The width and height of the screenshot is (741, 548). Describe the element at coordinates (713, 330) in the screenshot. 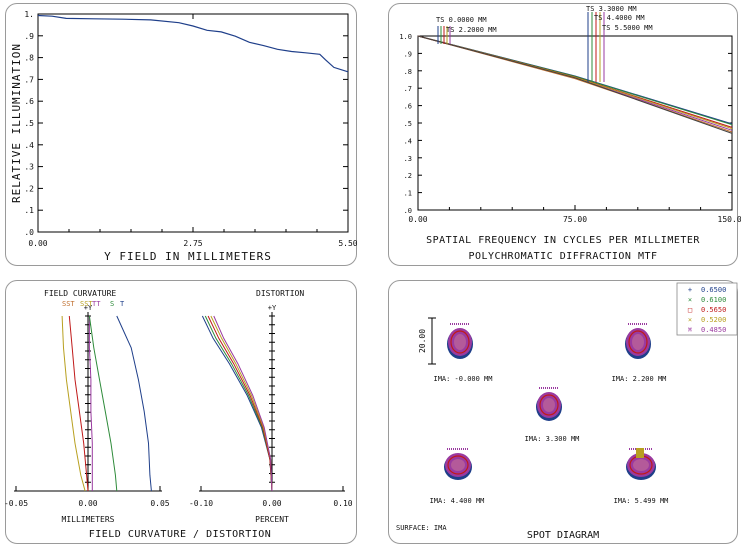

I see `spot-legend-value: 0.4850` at that location.